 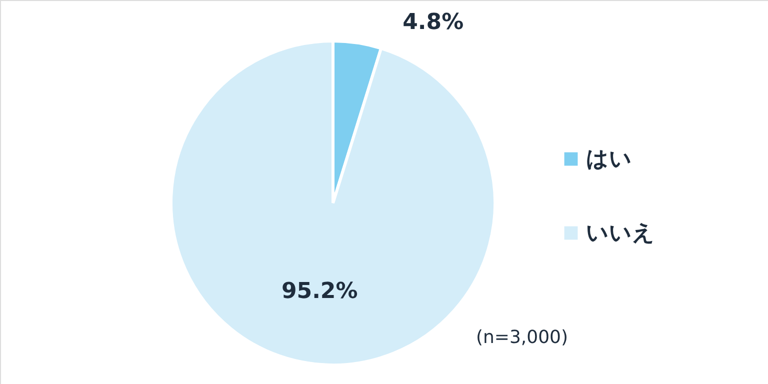 I want to click on data-label: 95.2%, so click(x=319, y=291).